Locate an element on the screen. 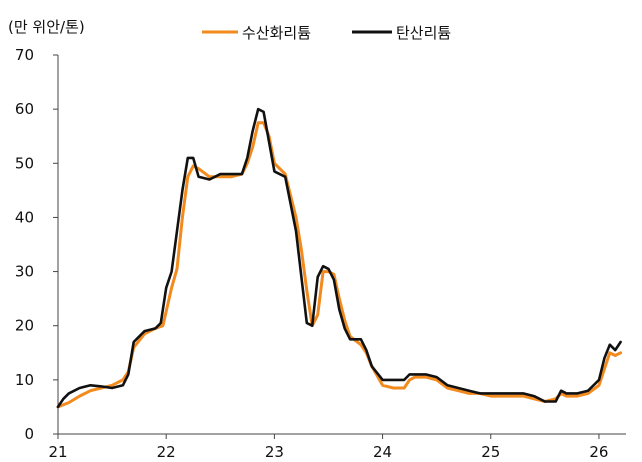 This screenshot has height=462, width=642. y-tick-label: 10 is located at coordinates (24, 380).